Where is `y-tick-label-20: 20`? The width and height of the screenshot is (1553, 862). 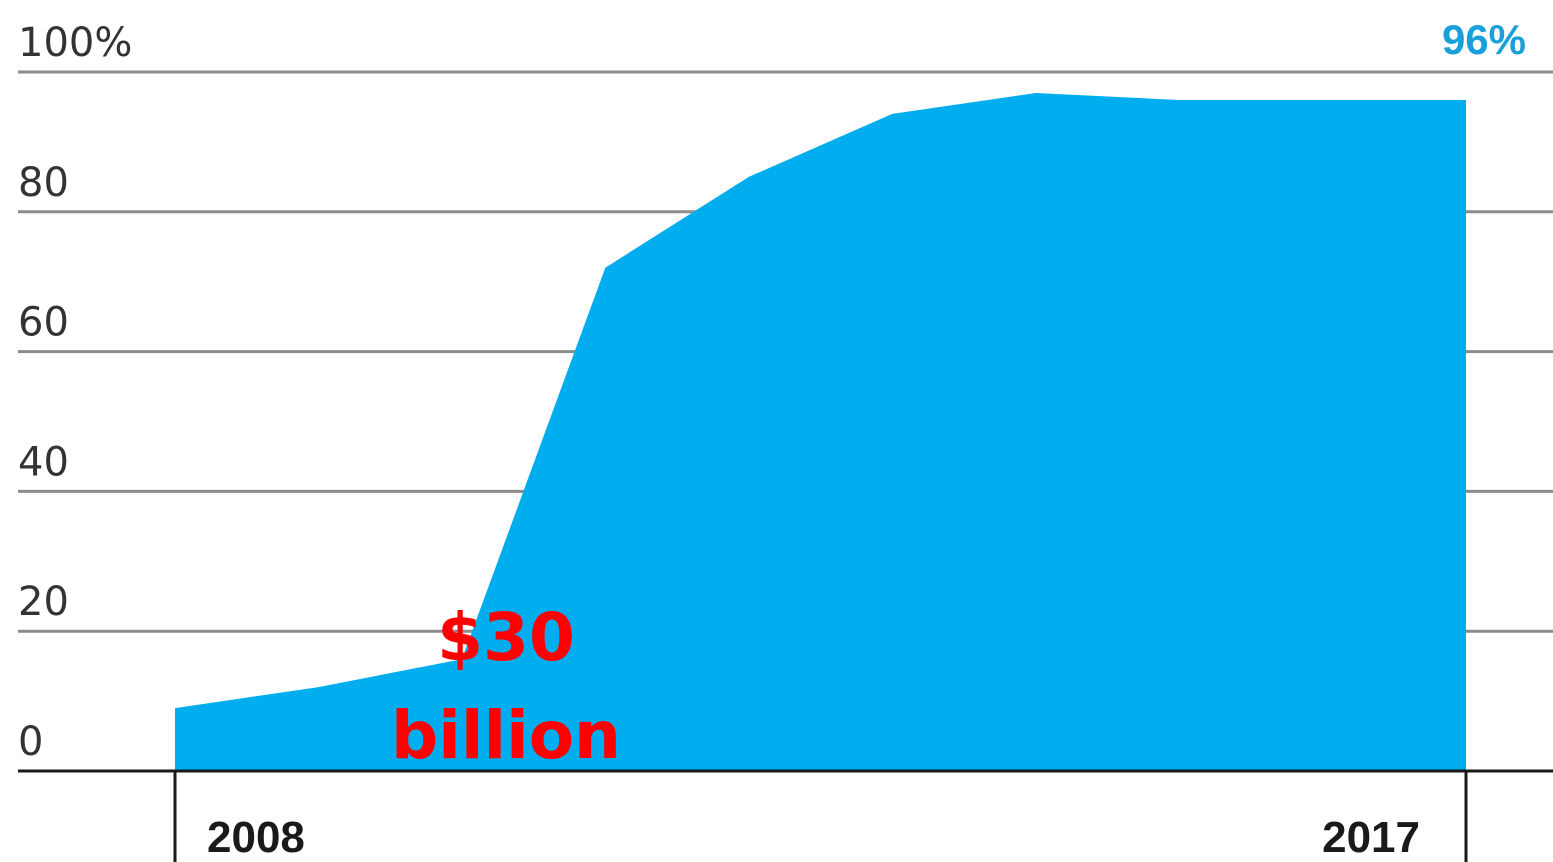 y-tick-label-20: 20 is located at coordinates (43, 602).